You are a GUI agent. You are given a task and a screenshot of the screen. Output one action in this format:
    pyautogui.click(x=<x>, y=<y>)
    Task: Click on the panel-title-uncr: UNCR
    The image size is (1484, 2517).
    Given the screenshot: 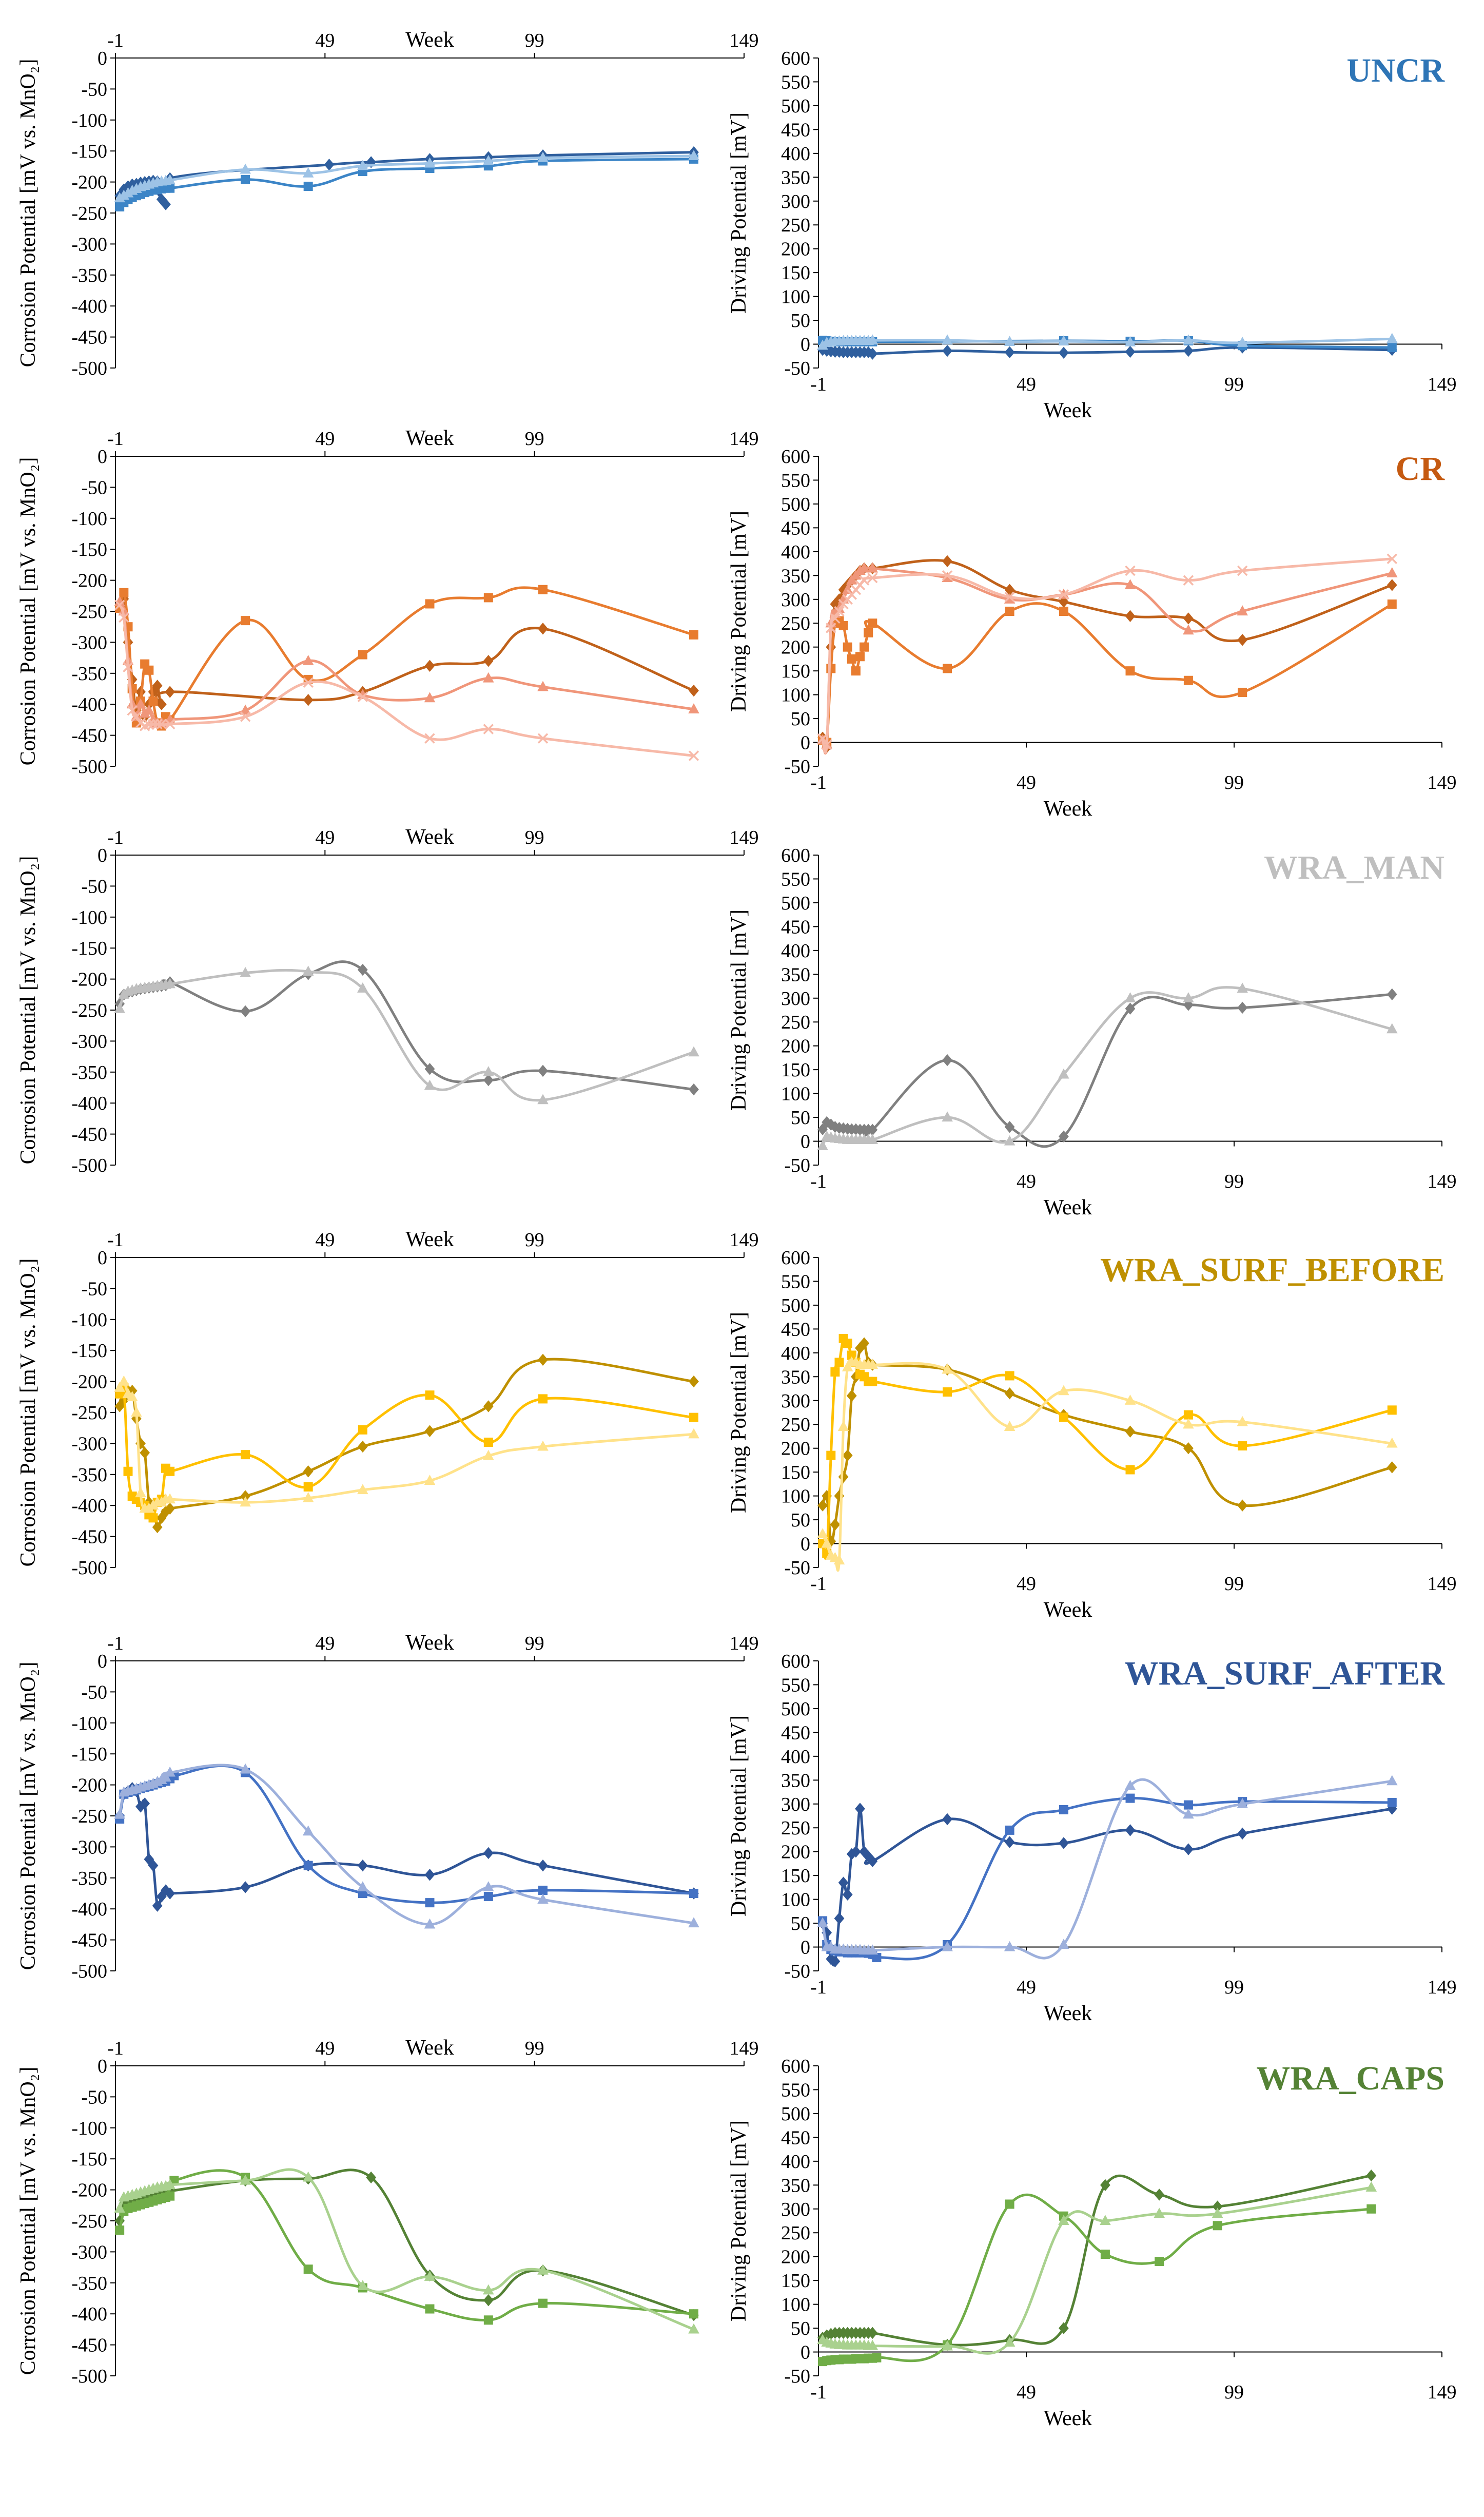 What is the action you would take?
    pyautogui.click(x=1395, y=70)
    